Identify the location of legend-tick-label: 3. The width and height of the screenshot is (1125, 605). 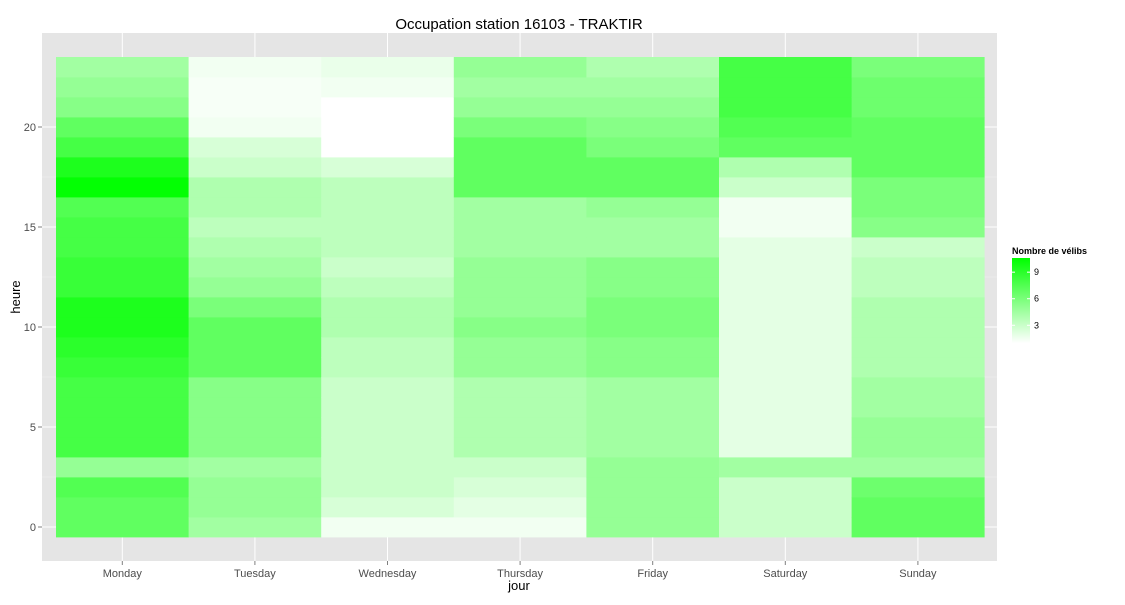
(1036, 325).